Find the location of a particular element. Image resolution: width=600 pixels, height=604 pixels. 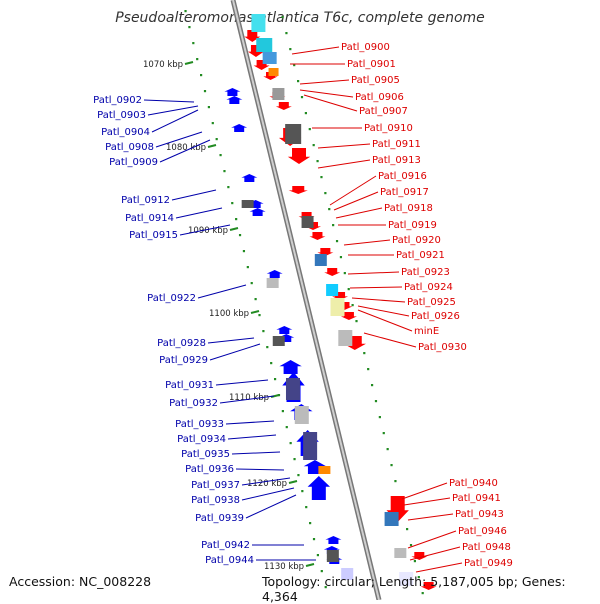

gene-label-right: Patl_0925 is located at coordinates (431, 302).